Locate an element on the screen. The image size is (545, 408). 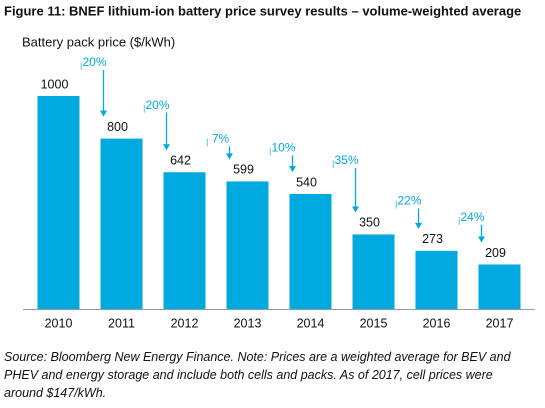
value-label: 642 is located at coordinates (180, 161).